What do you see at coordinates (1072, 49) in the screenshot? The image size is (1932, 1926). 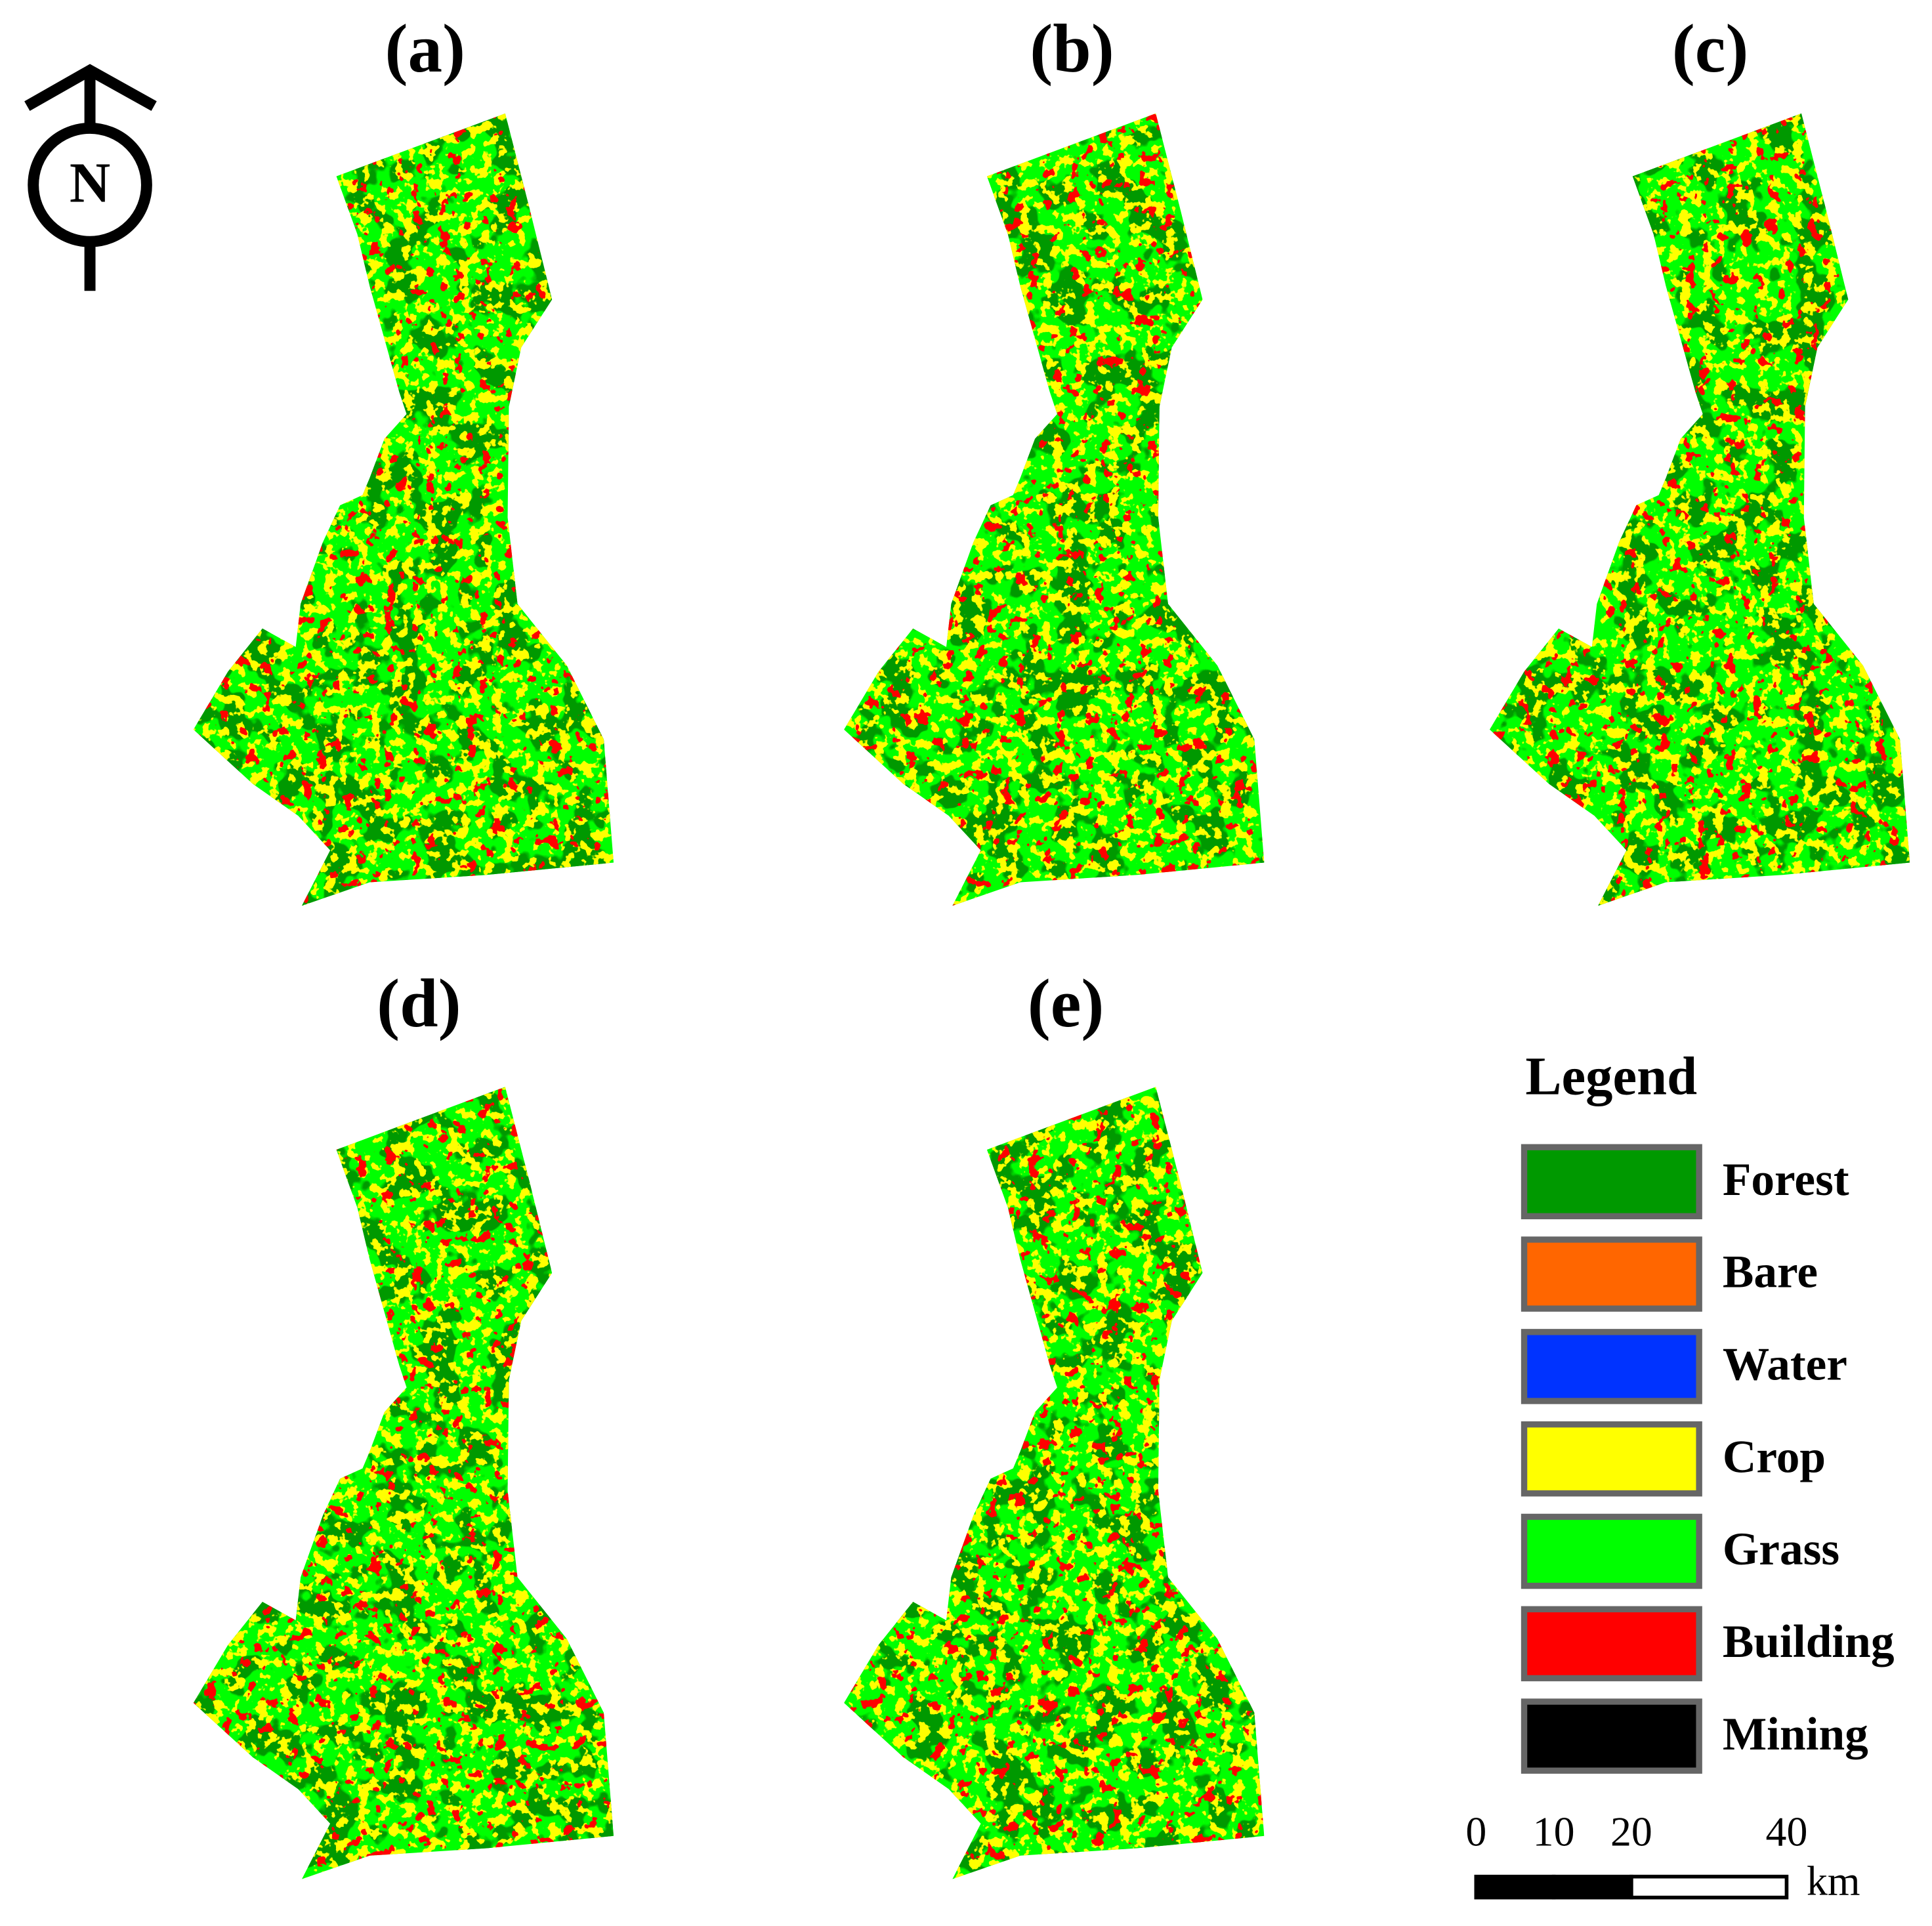 I see `panel-label: (b)` at bounding box center [1072, 49].